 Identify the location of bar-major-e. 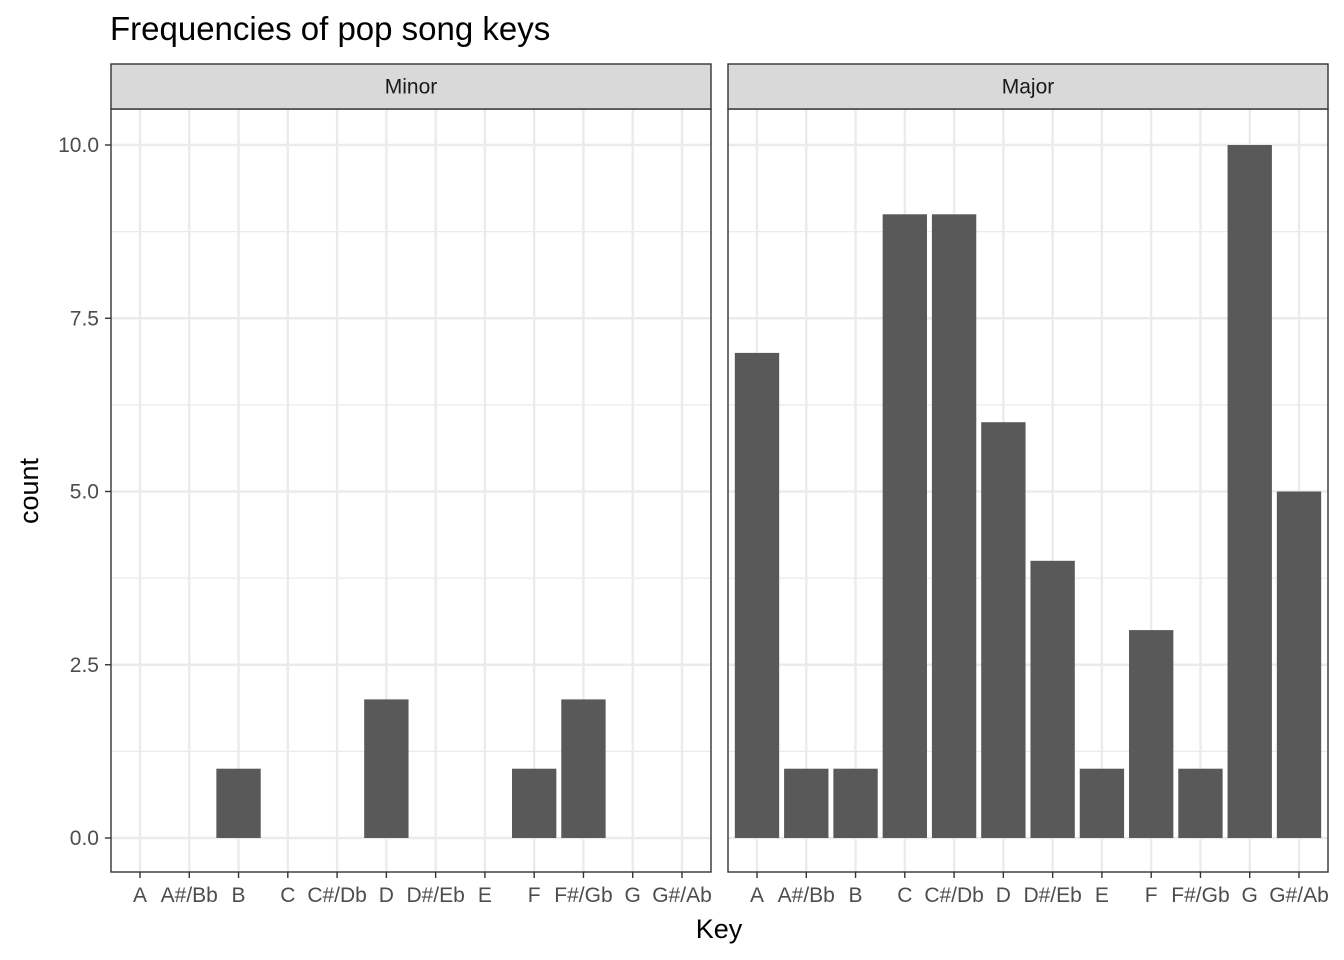
(1102, 803).